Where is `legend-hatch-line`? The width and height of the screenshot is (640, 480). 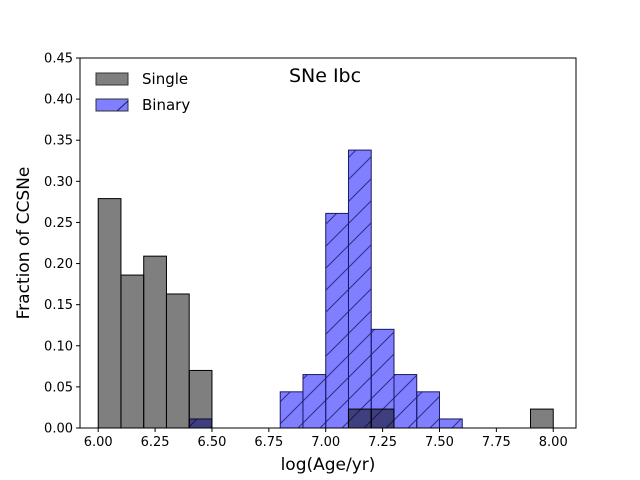 legend-hatch-line is located at coordinates (122, 106).